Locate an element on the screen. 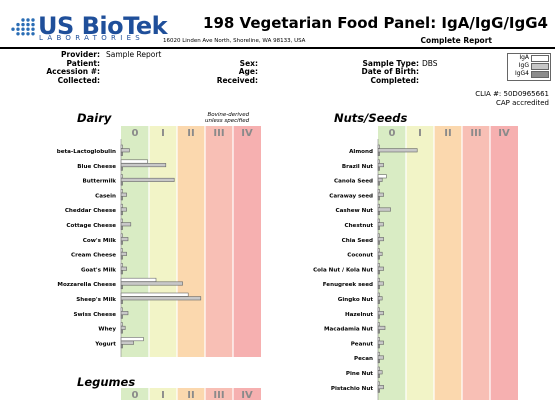 This screenshot has height=400, width=555. food-label: Cottage Cheese is located at coordinates (91, 226).